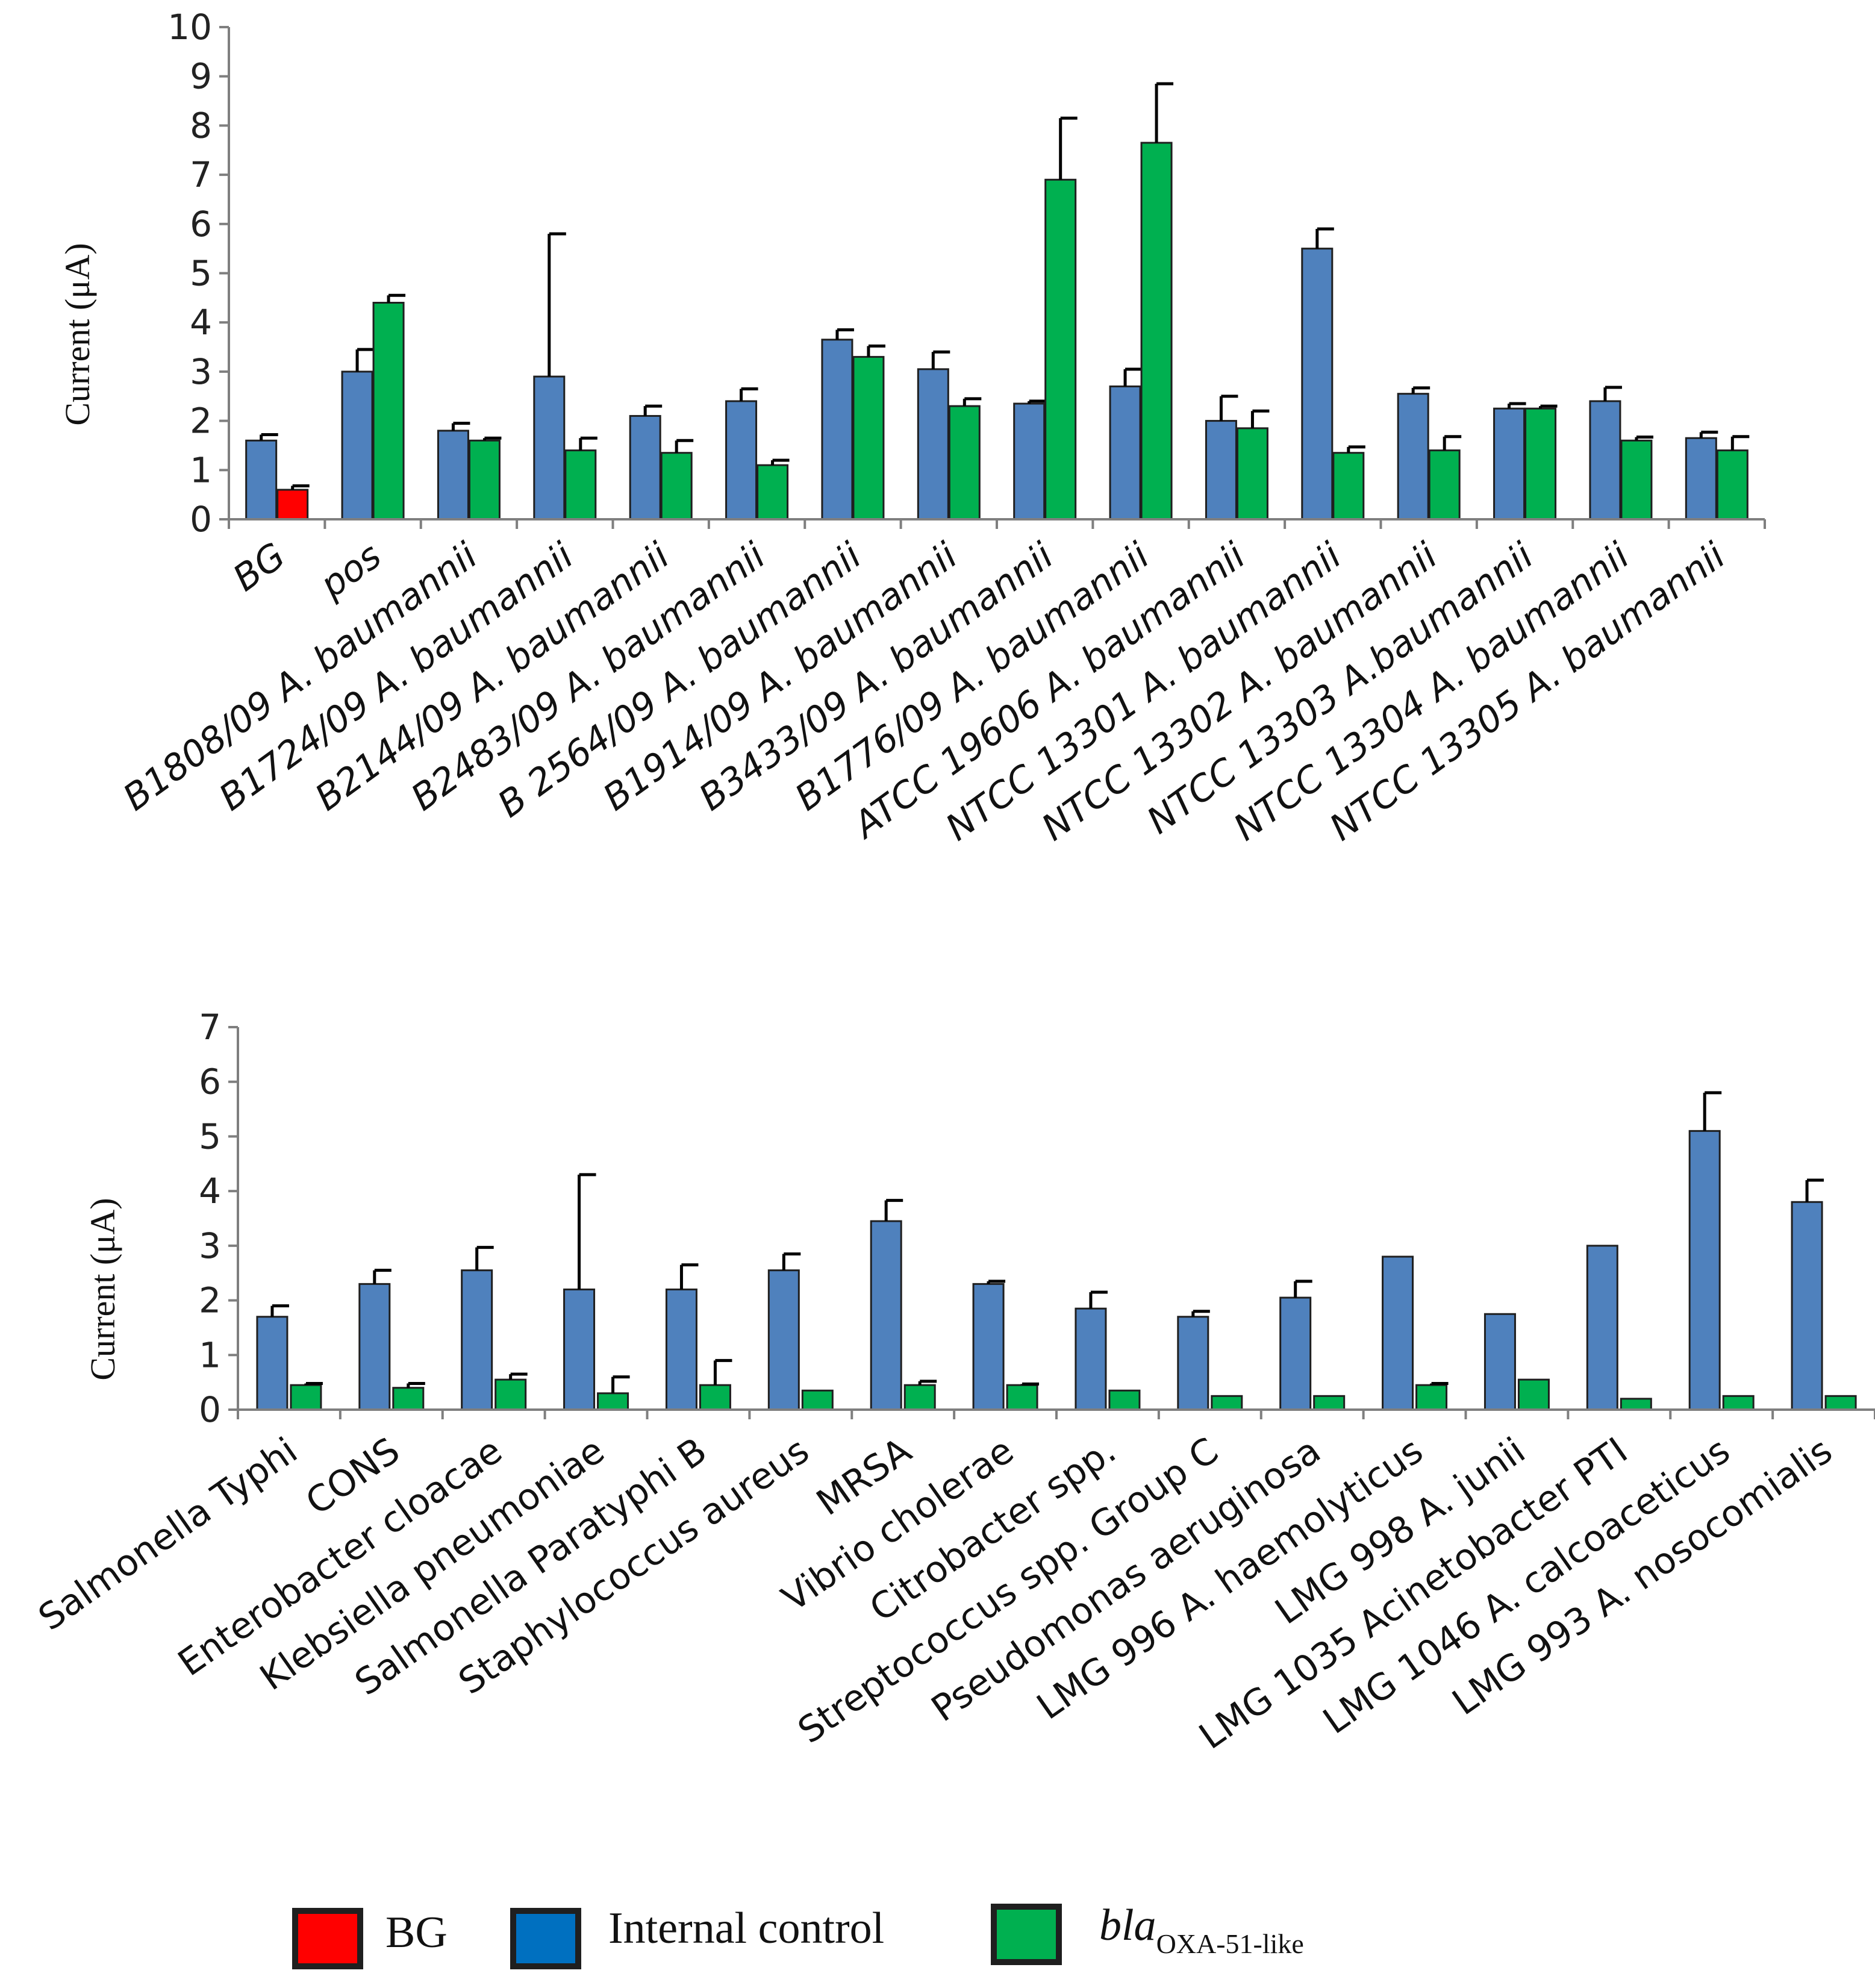  Describe the element at coordinates (1026, 1934) in the screenshot. I see `legend-swatch-bla` at that location.